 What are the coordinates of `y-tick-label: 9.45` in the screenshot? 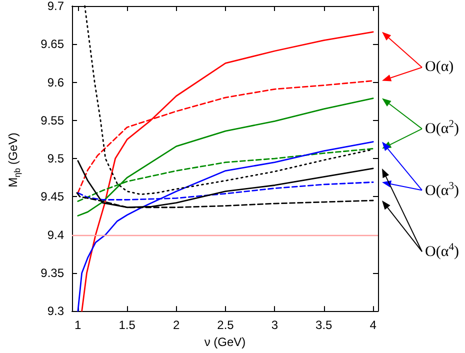 It's located at (52, 197).